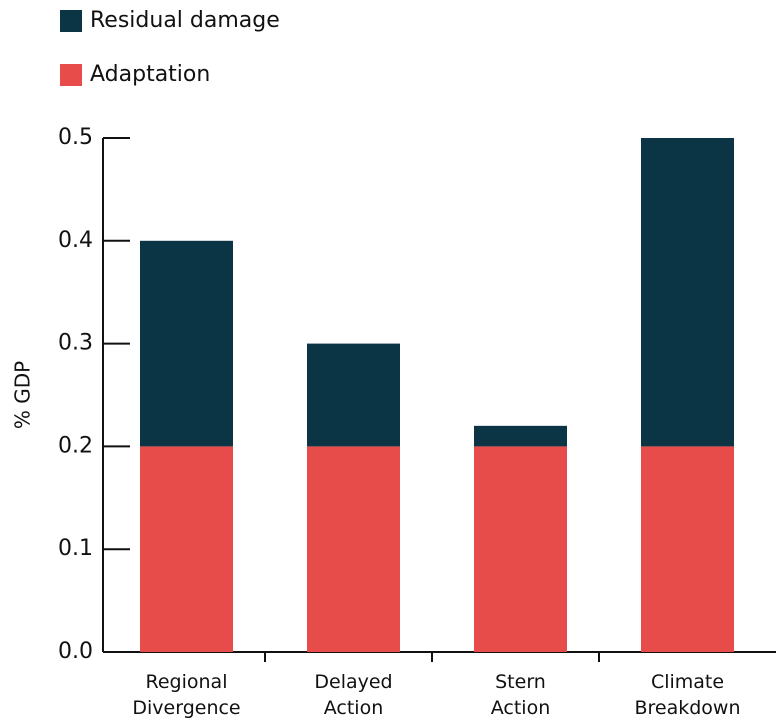 The width and height of the screenshot is (776, 722). What do you see at coordinates (353, 695) in the screenshot?
I see `x-tick-label: Delayed Action` at bounding box center [353, 695].